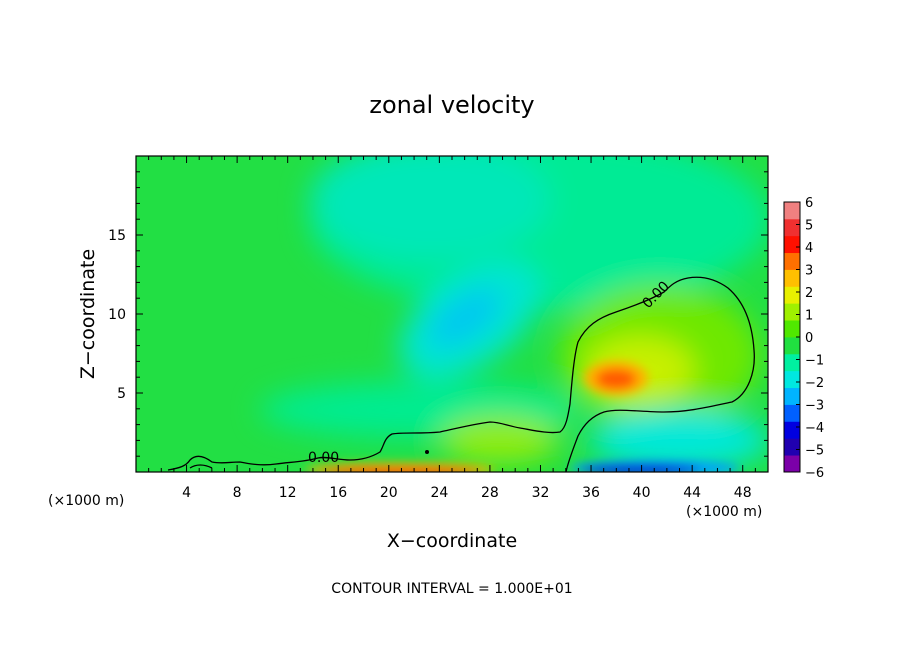 The width and height of the screenshot is (904, 654). Describe the element at coordinates (616, 379) in the screenshot. I see `positive-max-core` at that location.